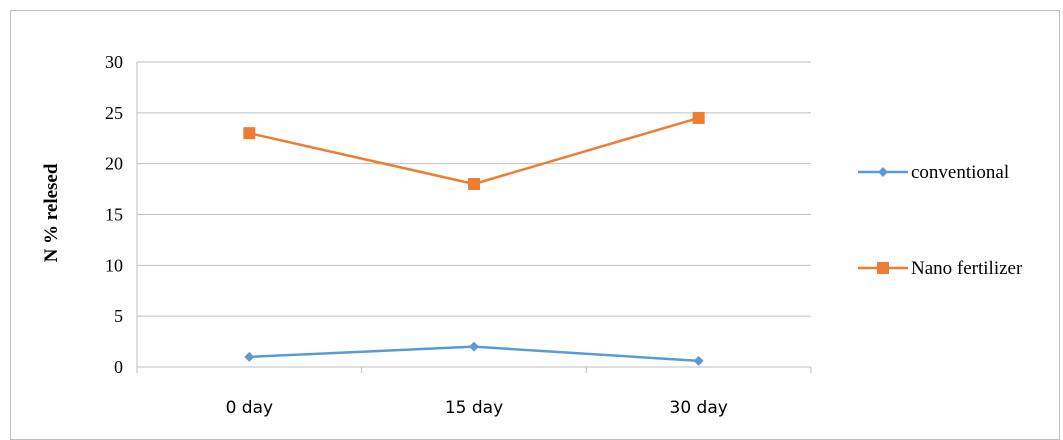  I want to click on x-tick-label-2: 30 day, so click(699, 408).